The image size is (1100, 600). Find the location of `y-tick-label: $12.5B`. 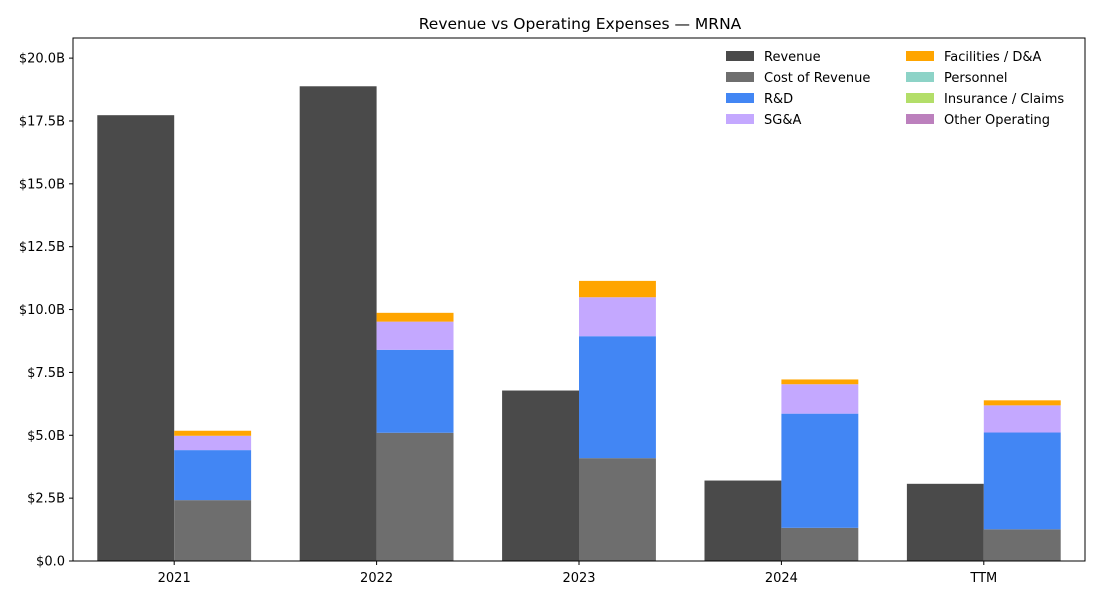

y-tick-label: $12.5B is located at coordinates (42, 247).